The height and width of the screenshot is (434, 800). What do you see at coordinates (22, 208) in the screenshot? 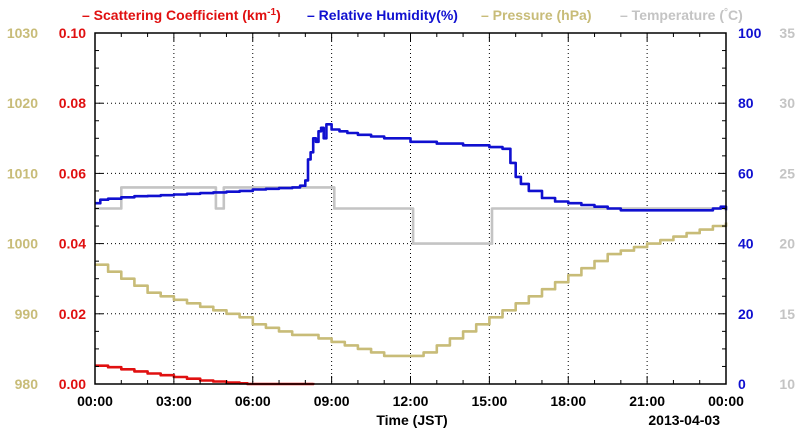
I see `pressure-axis: 980 990 1000 1010 1020 1030` at bounding box center [22, 208].